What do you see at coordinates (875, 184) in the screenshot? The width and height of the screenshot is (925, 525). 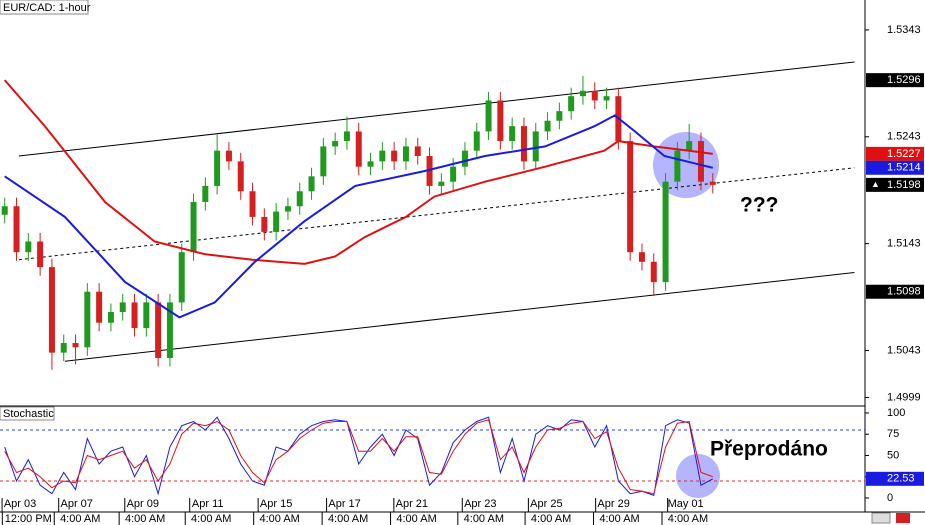 I see `price-marker-symbol: ▲` at bounding box center [875, 184].